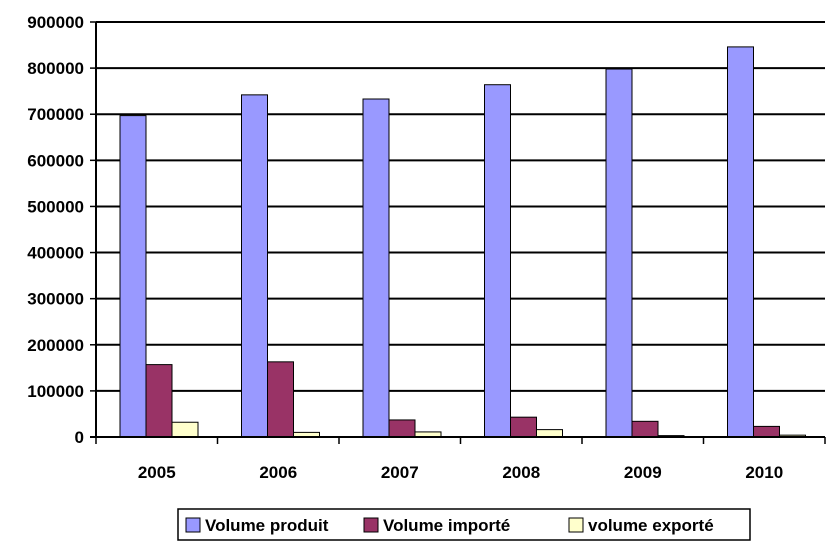 This screenshot has height=549, width=835. I want to click on y-tick-label: 300000, so click(55, 299).